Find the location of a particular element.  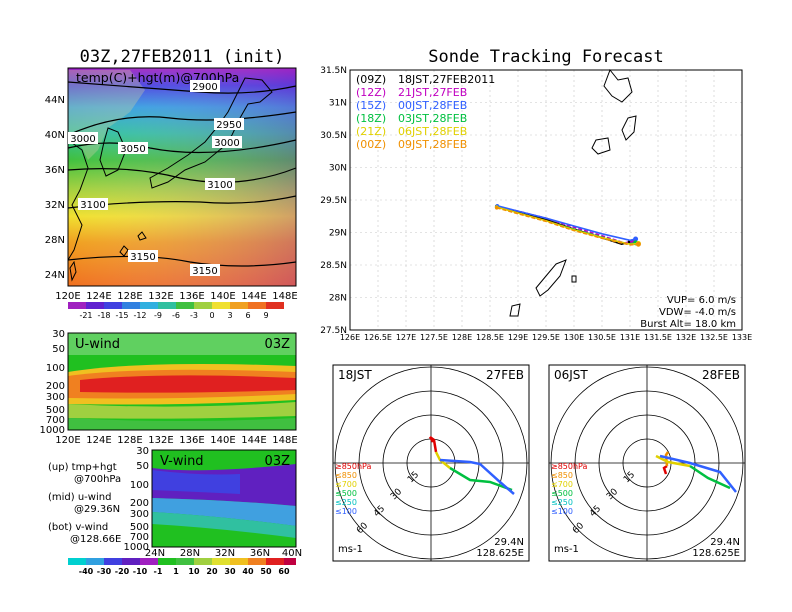

y-tick-label: 50 is located at coordinates (142, 466).